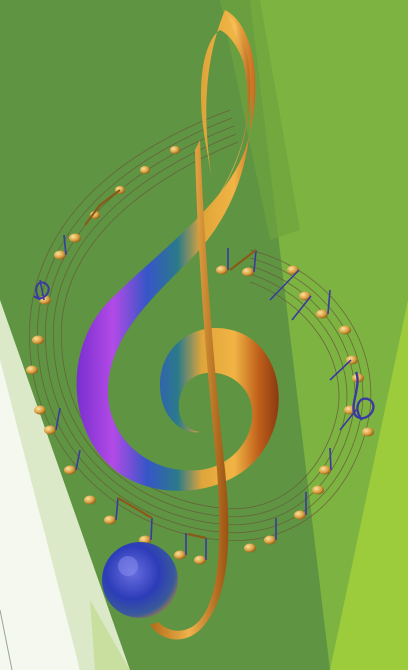  What do you see at coordinates (363, 396) in the screenshot?
I see `small-treble-clef-icon` at bounding box center [363, 396].